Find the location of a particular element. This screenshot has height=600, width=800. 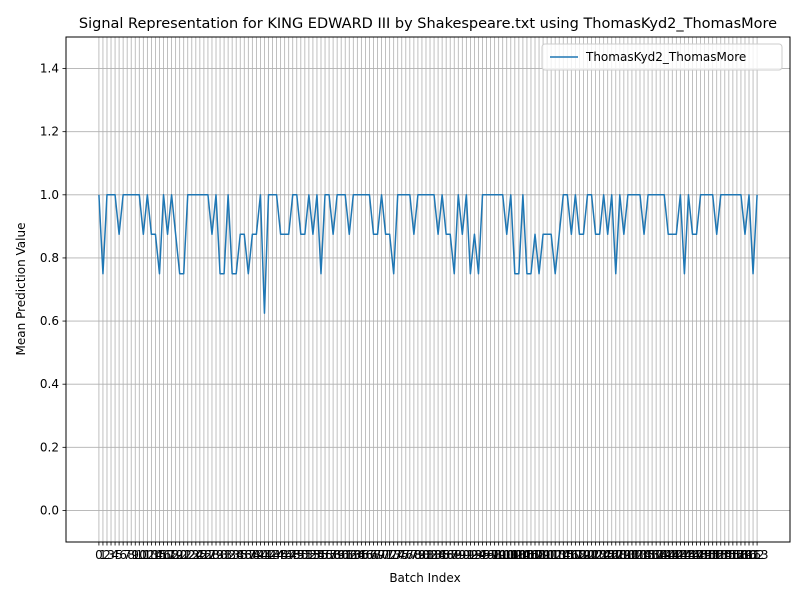

x-tick-label: 140 is located at coordinates (664, 555).